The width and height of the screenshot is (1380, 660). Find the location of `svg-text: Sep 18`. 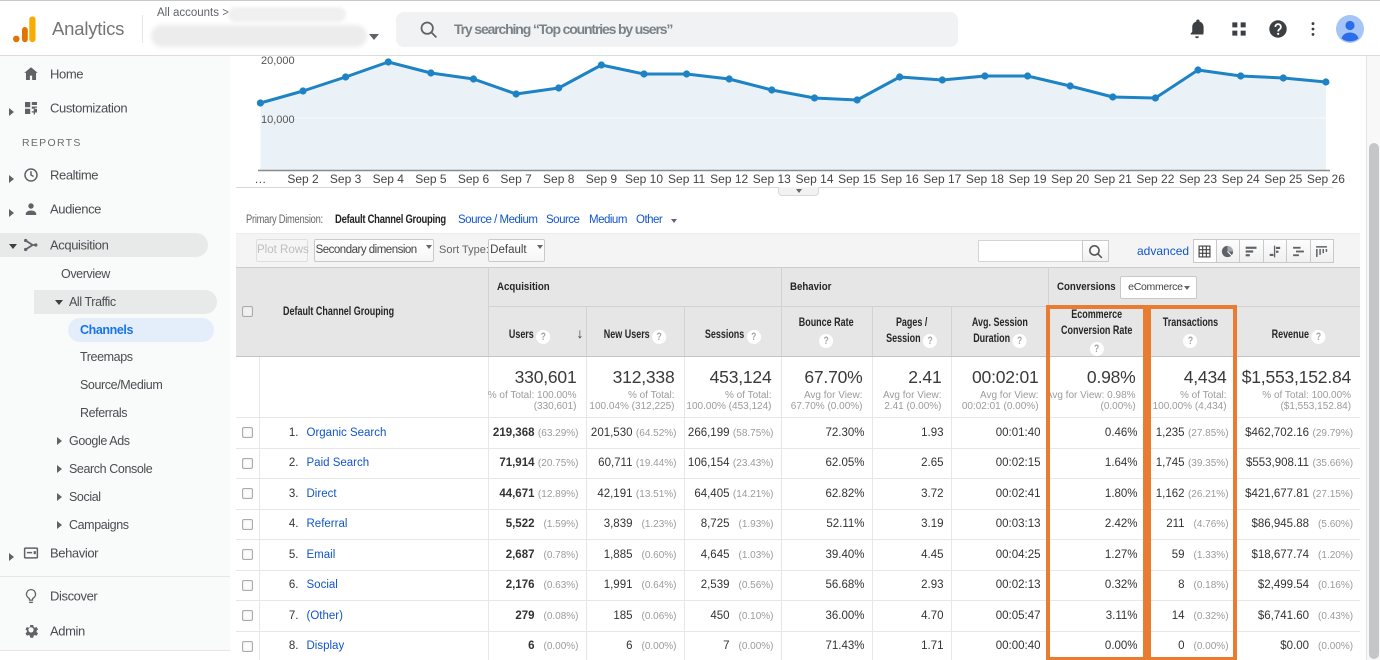

svg-text: Sep 18 is located at coordinates (985, 179).